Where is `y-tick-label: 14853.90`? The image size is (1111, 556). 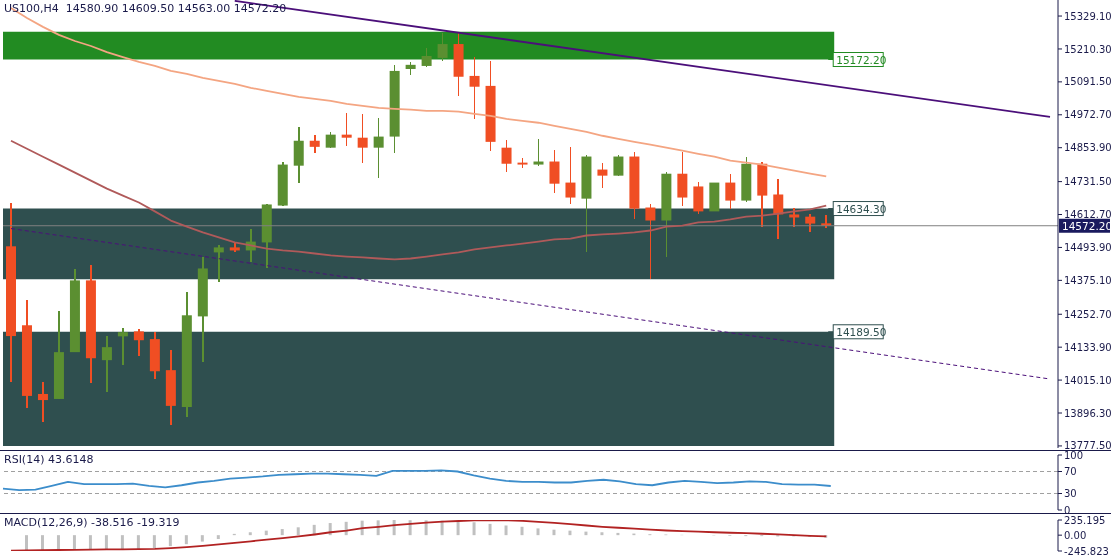 y-tick-label: 14853.90 is located at coordinates (1087, 148).